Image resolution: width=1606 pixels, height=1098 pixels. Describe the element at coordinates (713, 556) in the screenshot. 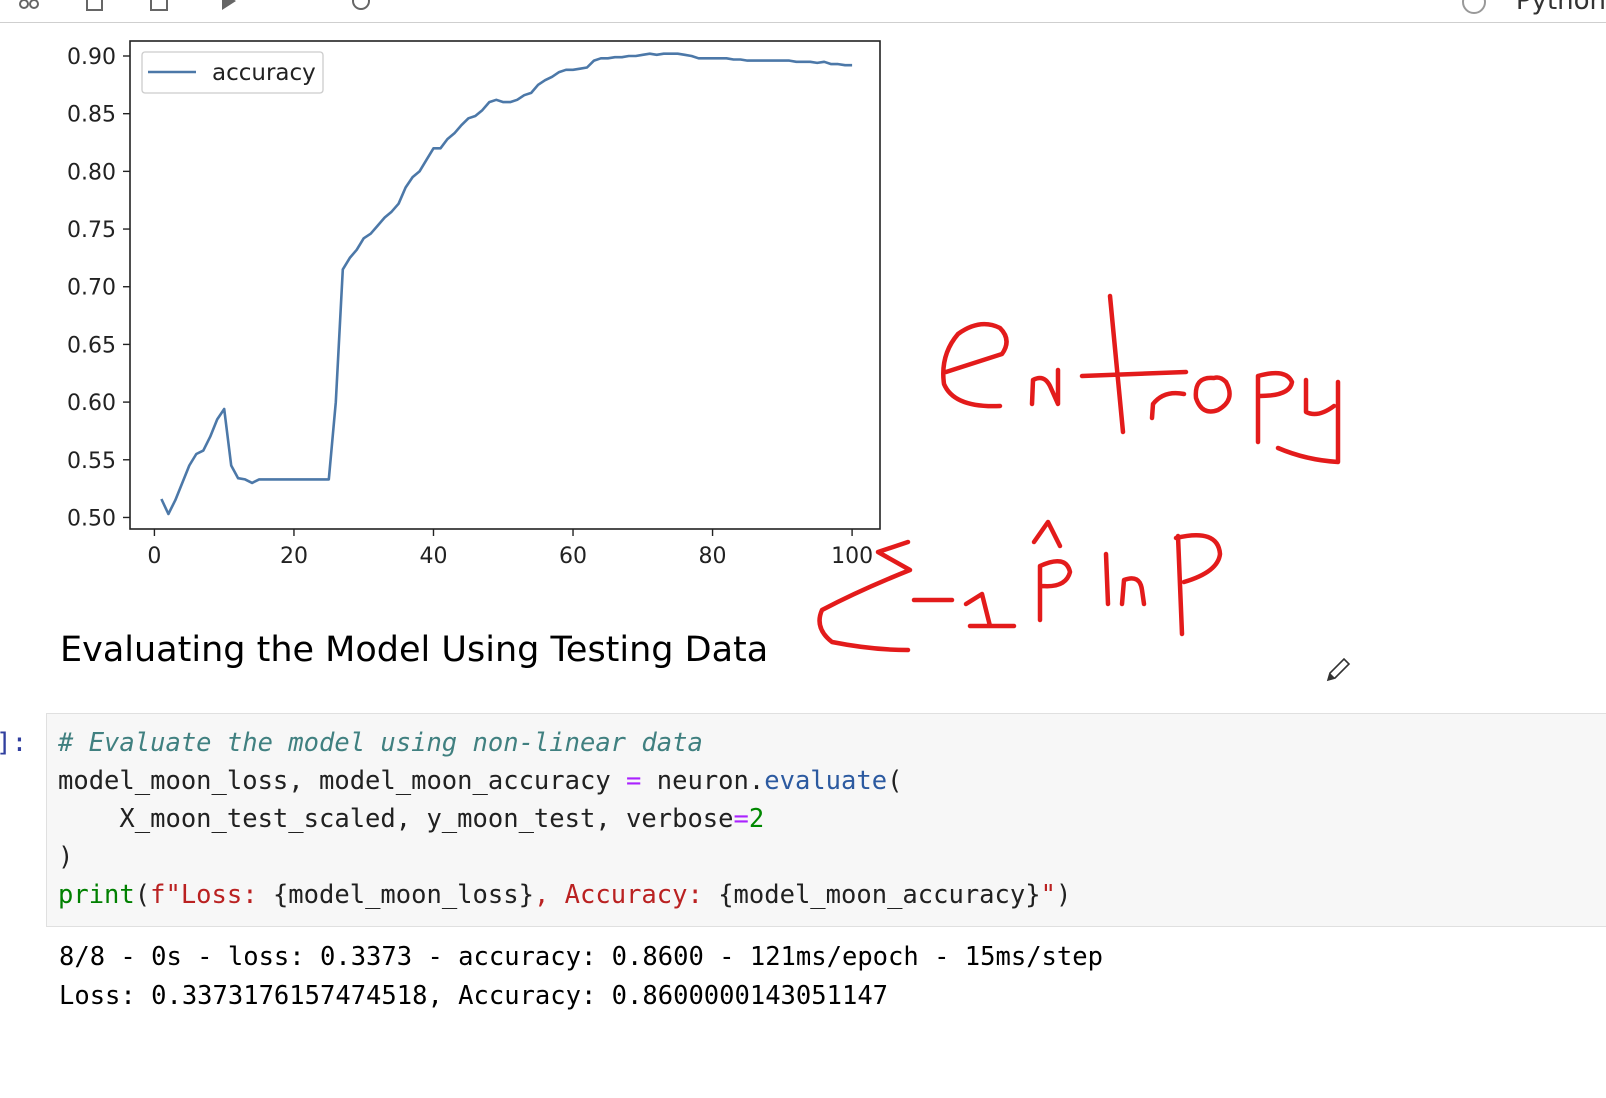

I see `x-tick-label: 80` at that location.